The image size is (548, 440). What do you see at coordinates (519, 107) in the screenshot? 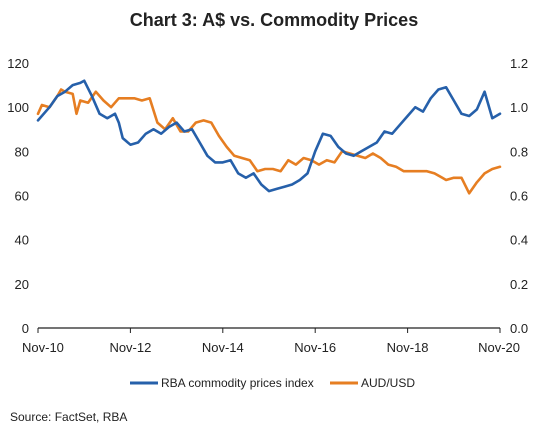
I see `y-right-tick-label: 1.0` at bounding box center [519, 107].